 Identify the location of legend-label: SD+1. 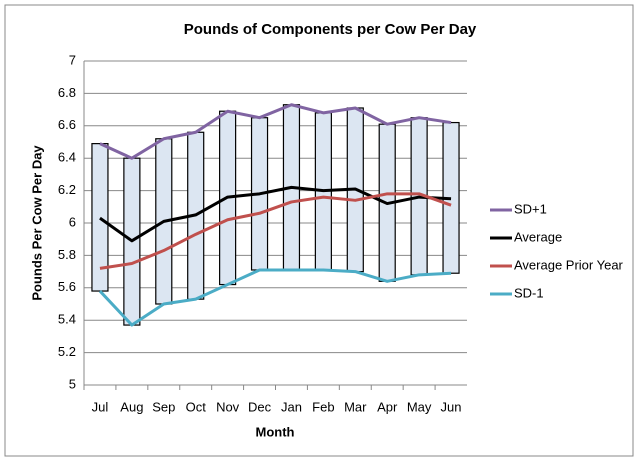
(530, 208).